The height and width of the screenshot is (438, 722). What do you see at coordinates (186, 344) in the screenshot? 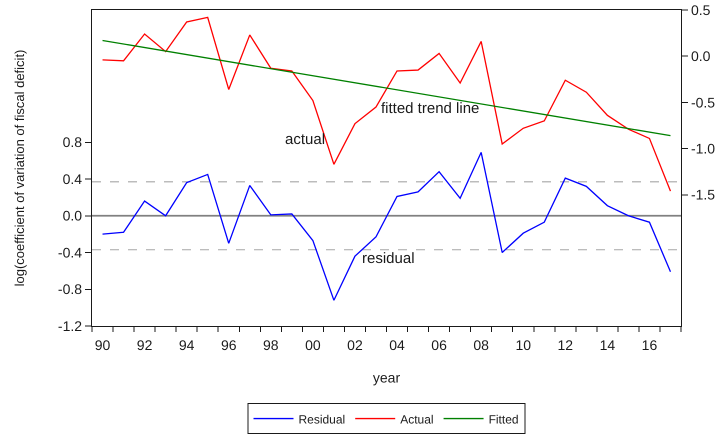
I see `x-tick-label: 94` at bounding box center [186, 344].